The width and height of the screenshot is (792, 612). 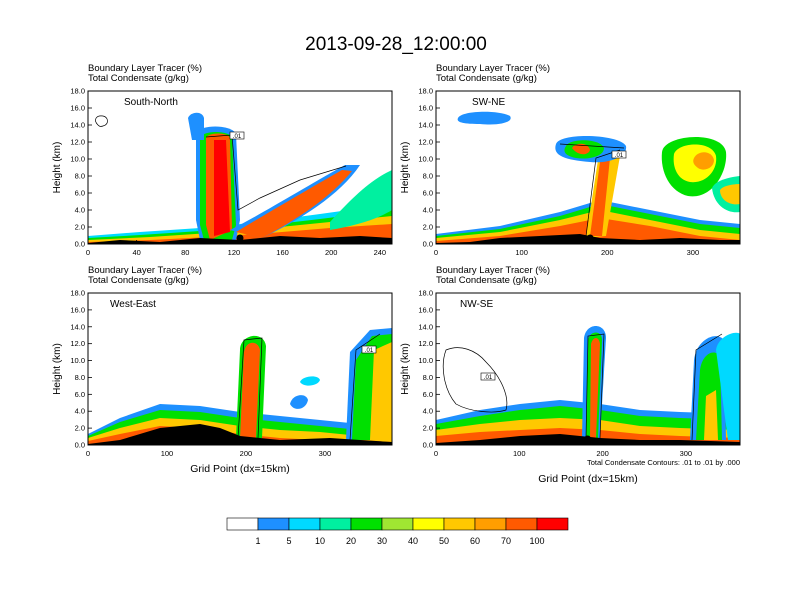 What do you see at coordinates (536, 541) in the screenshot?
I see `colorbar-label: 100` at bounding box center [536, 541].